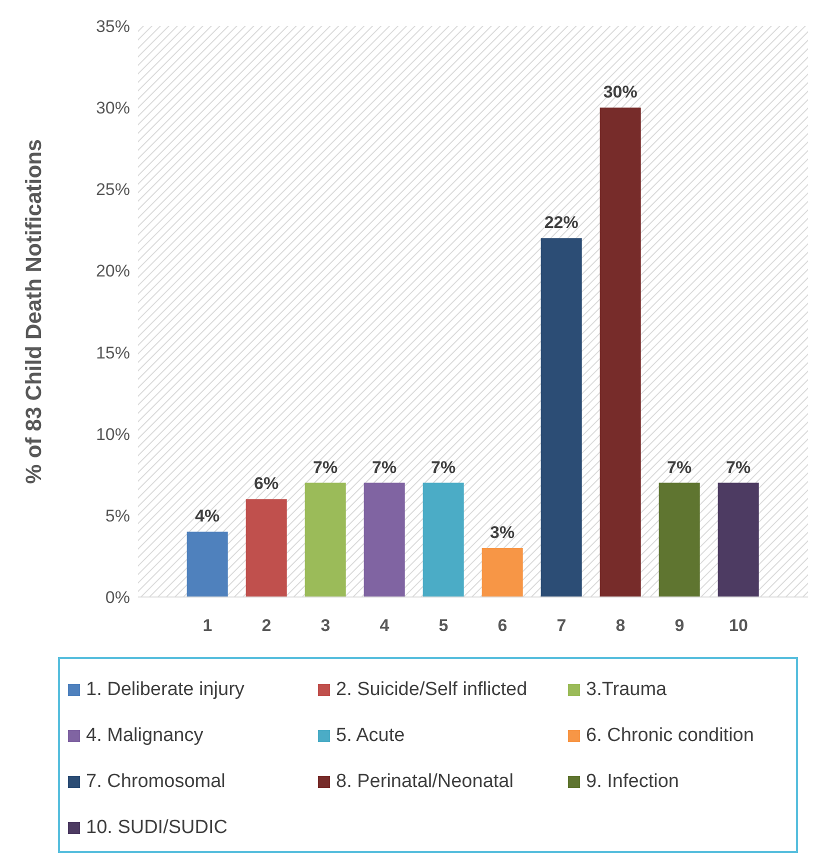  I want to click on legend-label: 10. SUDI/SUDIC, so click(157, 828).